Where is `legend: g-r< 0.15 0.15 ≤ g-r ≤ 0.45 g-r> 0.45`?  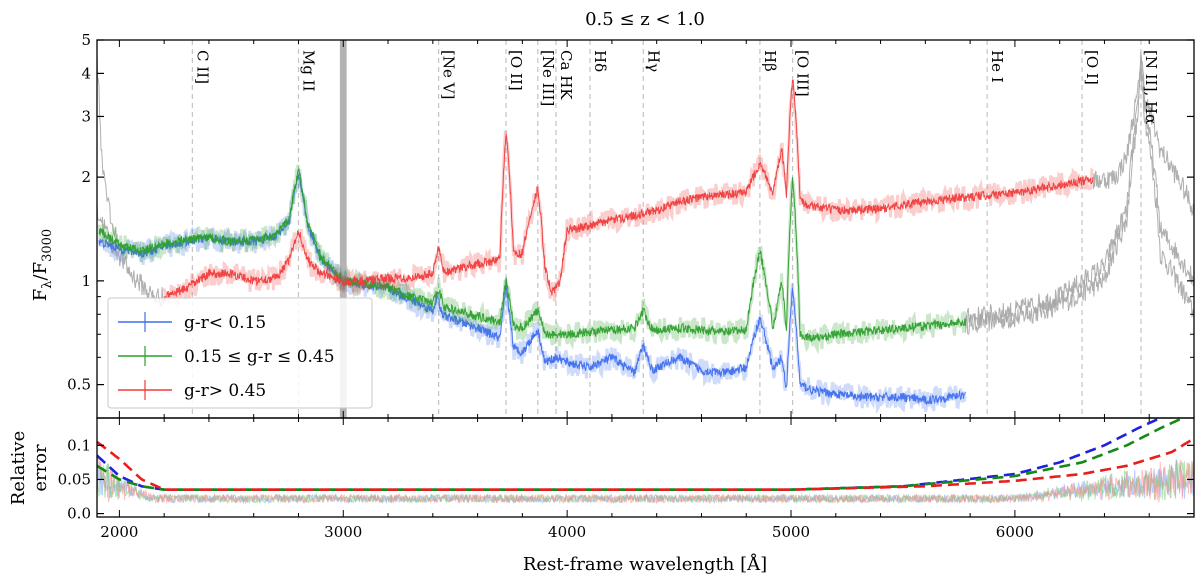
legend: g-r< 0.15 0.15 ≤ g-r ≤ 0.45 g-r> 0.45 is located at coordinates (240, 353).